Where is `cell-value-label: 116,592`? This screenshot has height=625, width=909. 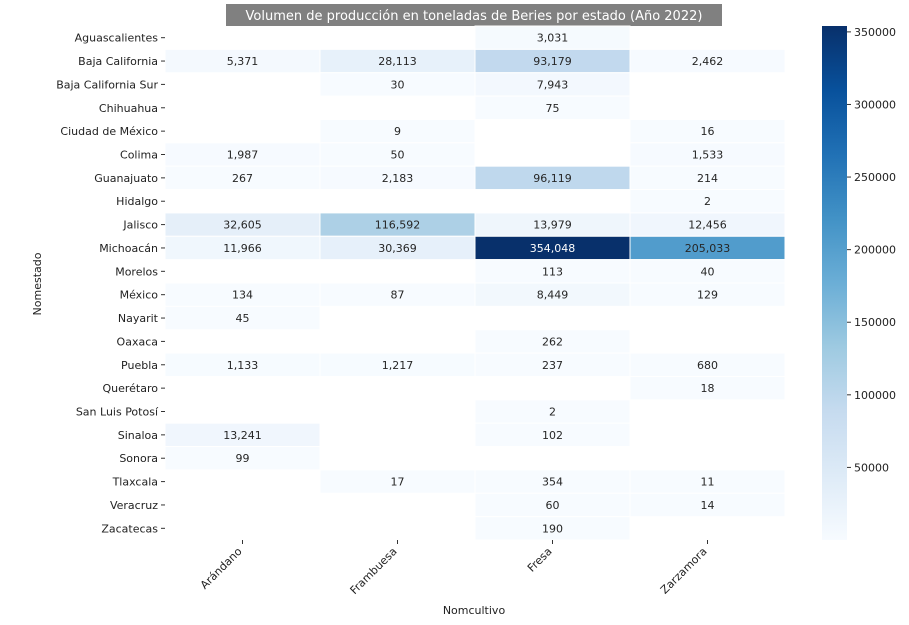
cell-value-label: 116,592 is located at coordinates (398, 225).